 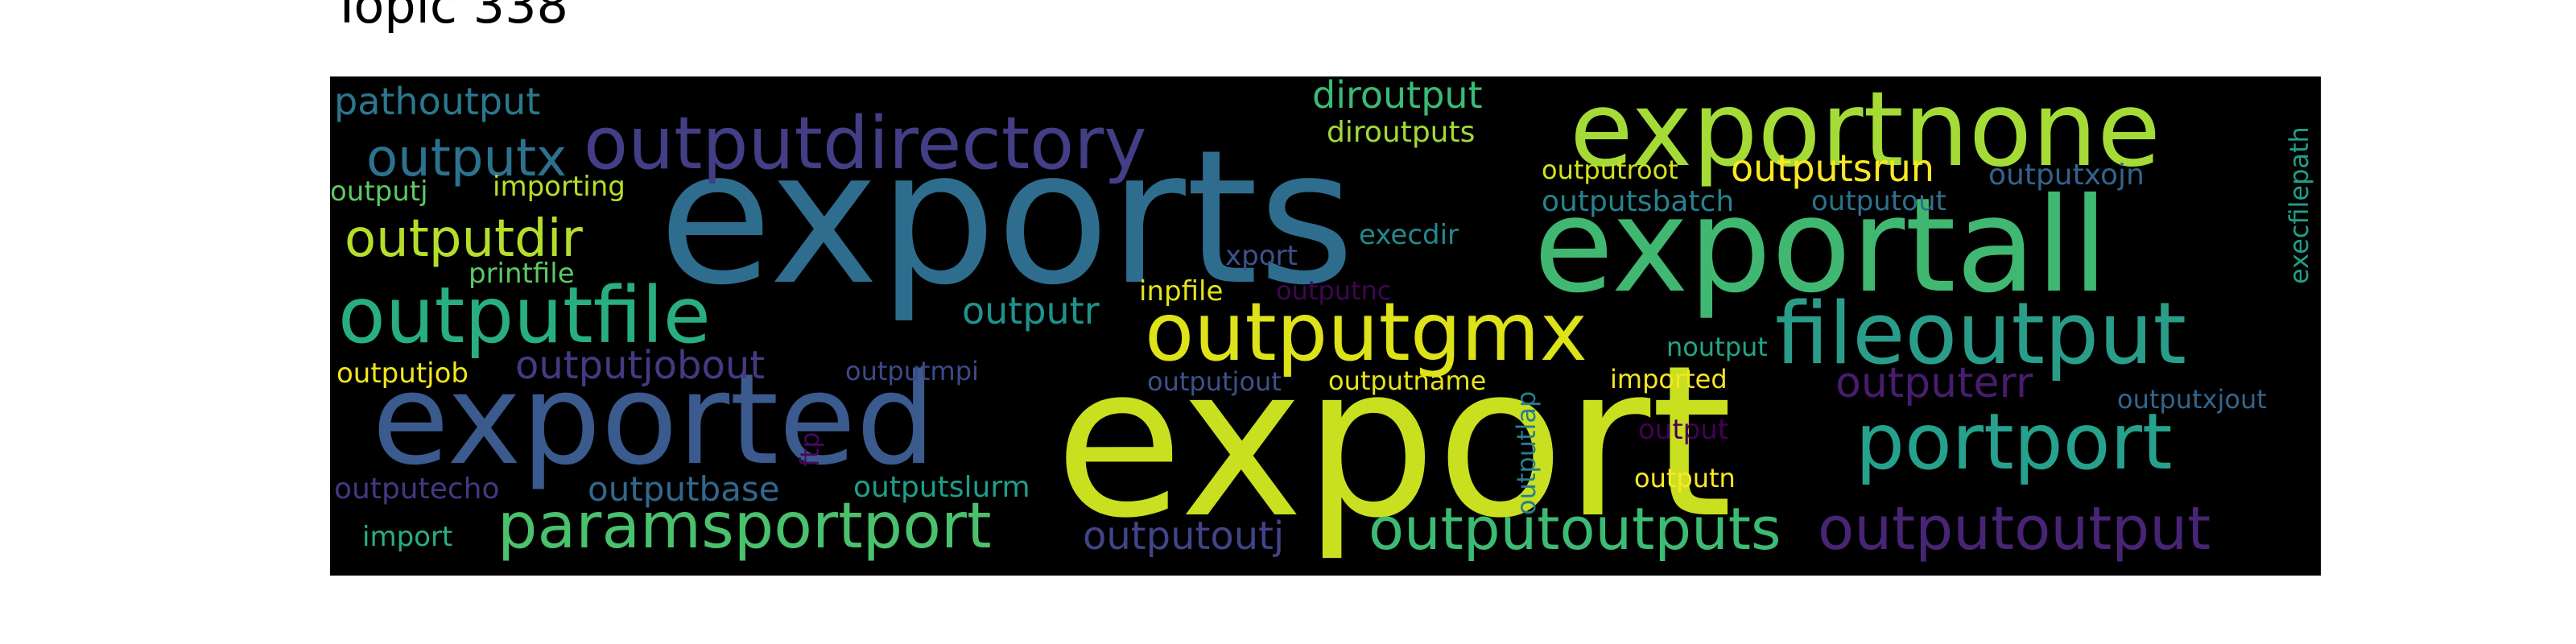 I want to click on cloud-word: outputdirectory, so click(x=865, y=143).